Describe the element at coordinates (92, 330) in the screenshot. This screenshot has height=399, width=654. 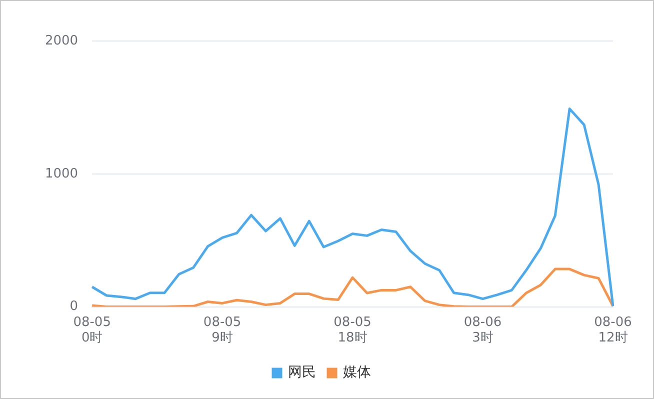
I see `x-tick-label: 08-05 0时` at that location.